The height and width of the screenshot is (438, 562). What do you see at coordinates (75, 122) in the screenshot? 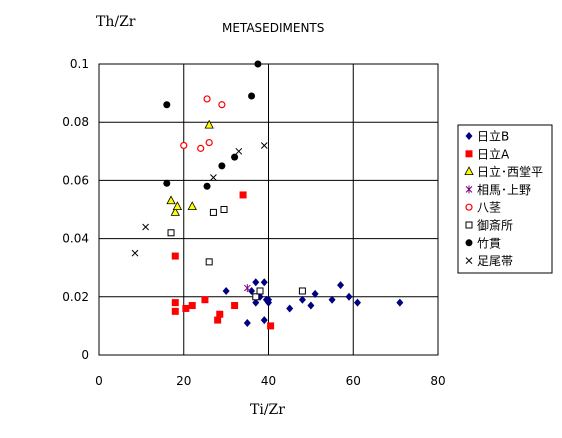
I see `y-tick-label: 0.08` at bounding box center [75, 122].